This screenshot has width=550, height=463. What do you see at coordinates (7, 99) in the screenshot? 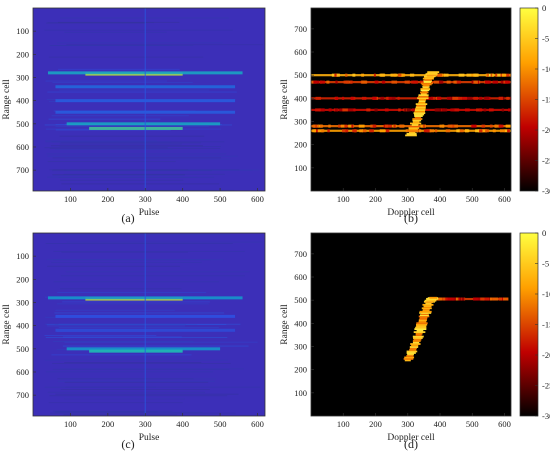
I see `y-axis-label: Range cell` at bounding box center [7, 99].